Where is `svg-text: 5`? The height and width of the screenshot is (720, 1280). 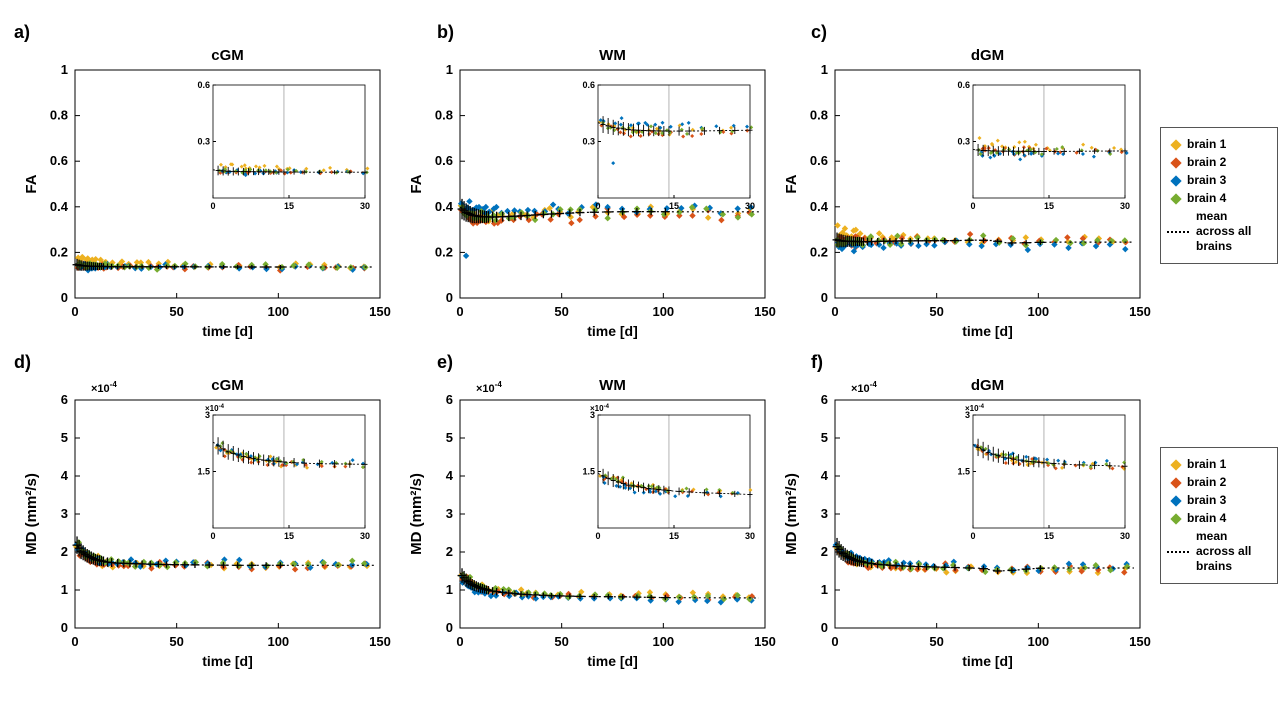
svg-text: 5 is located at coordinates (64, 437).